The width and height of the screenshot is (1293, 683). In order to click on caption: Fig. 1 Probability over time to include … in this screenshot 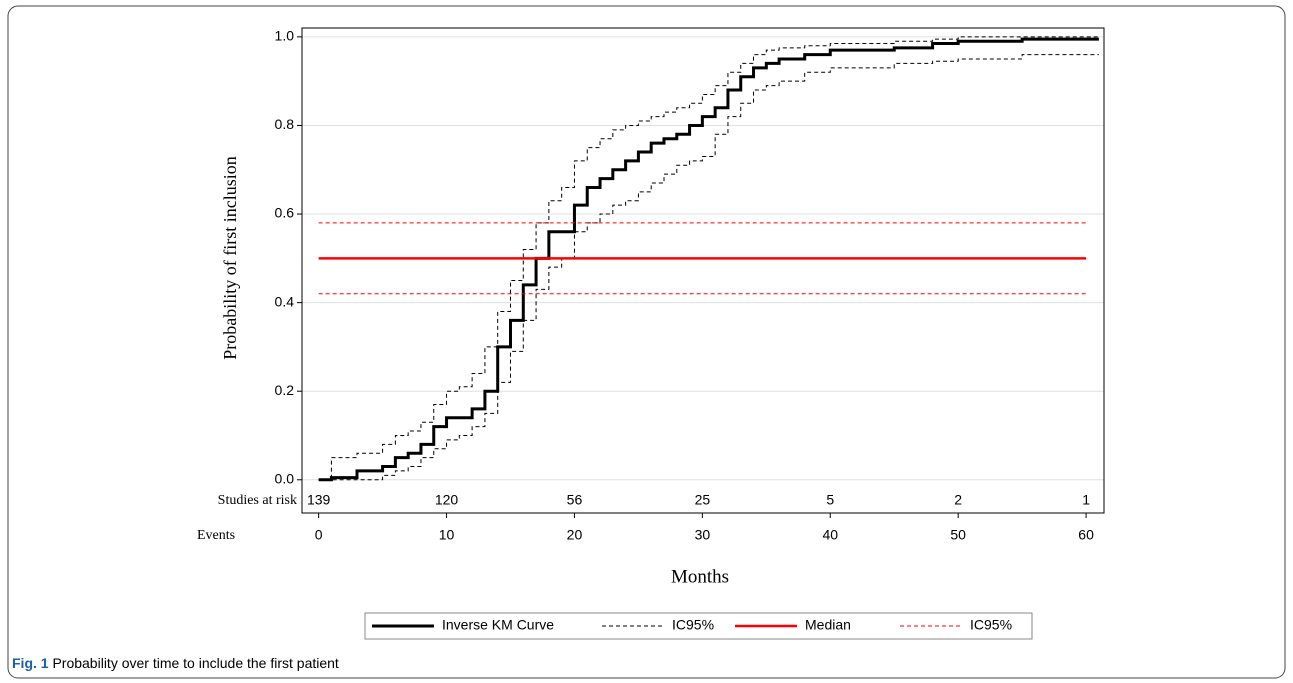, I will do `click(175, 663)`.